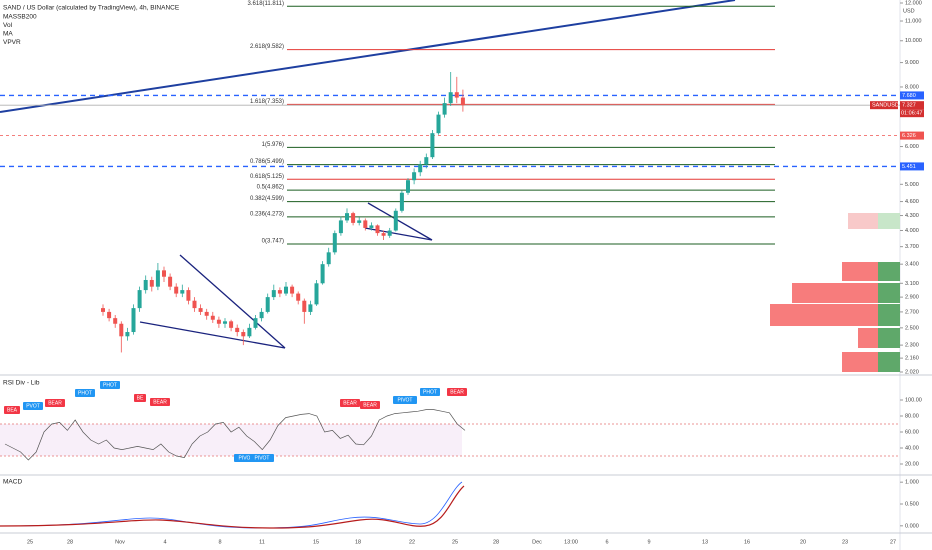 The image size is (932, 550). Describe the element at coordinates (273, 145) in the screenshot. I see `fib-label: 1(5.976)` at that location.